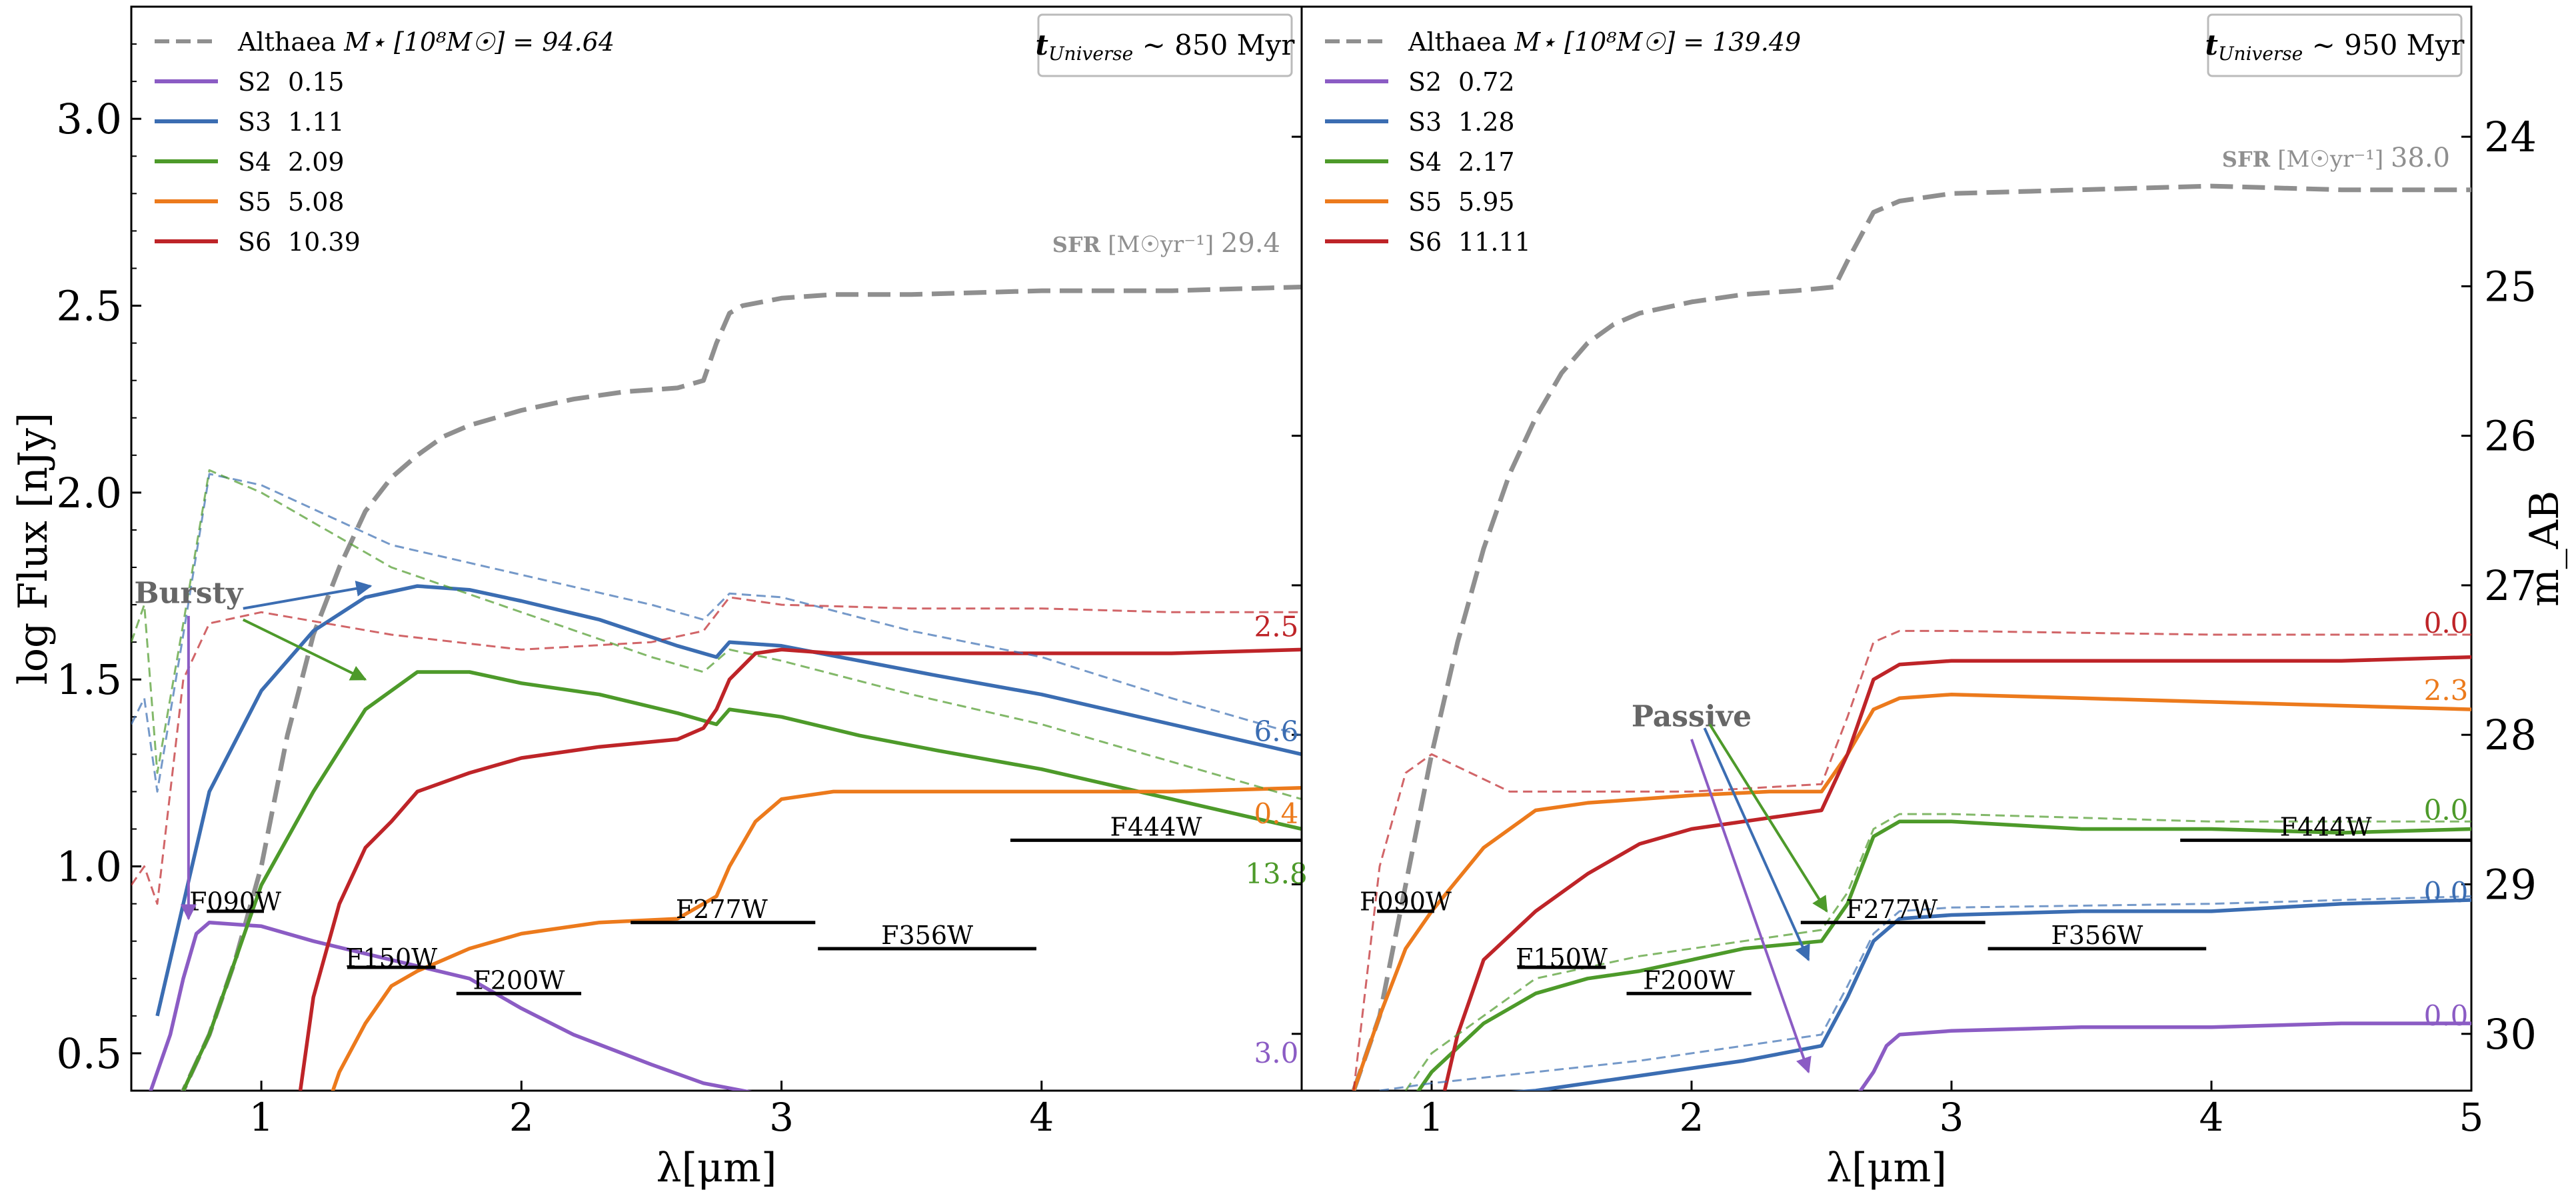 The height and width of the screenshot is (1200, 2576). Describe the element at coordinates (426, 42) in the screenshot. I see `legend-label-althaea: Althaea M⋆ [10⁸M☉] = 94.64` at that location.